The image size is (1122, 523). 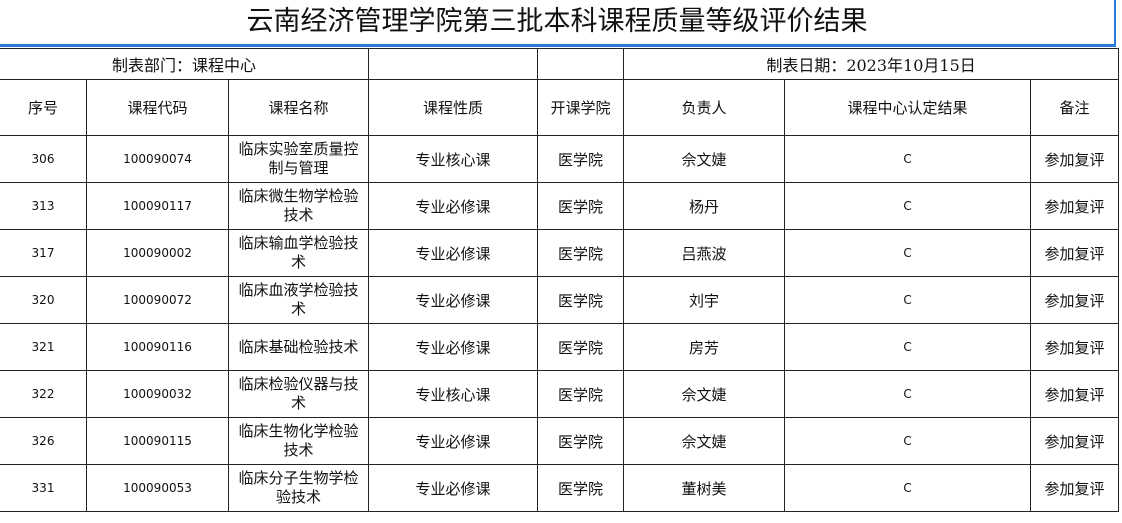 I want to click on seq-cell: 326, so click(x=43, y=441).